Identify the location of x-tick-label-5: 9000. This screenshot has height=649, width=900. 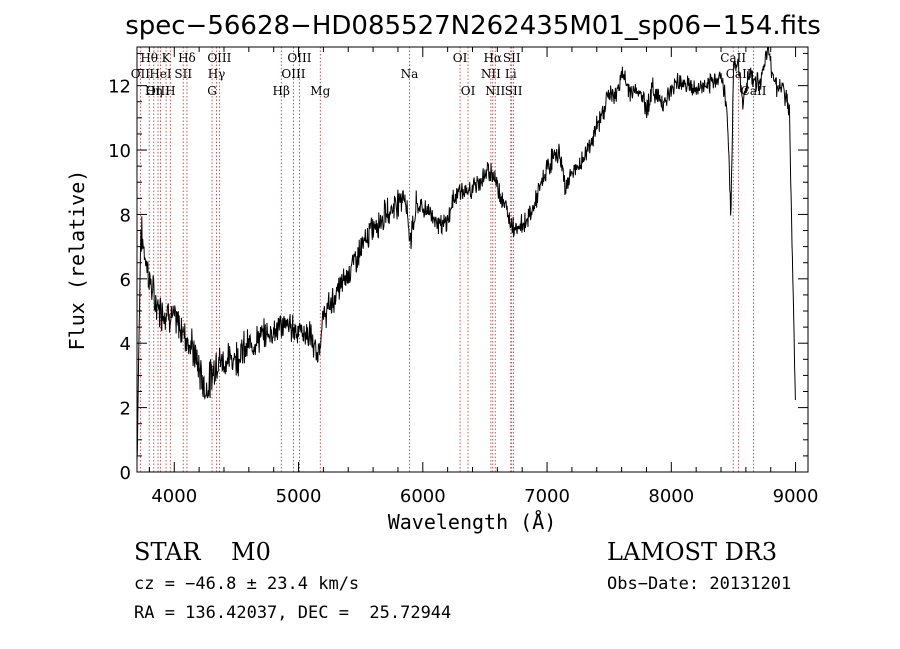
(796, 496).